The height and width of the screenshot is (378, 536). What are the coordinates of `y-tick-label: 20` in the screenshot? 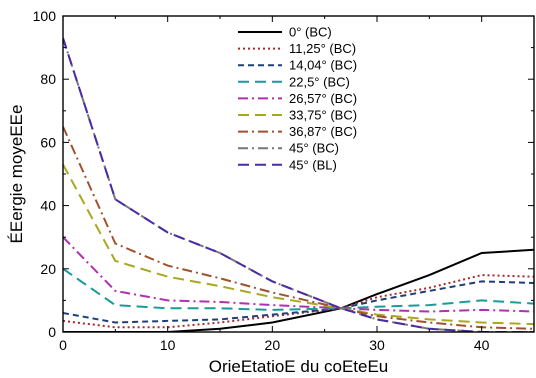 It's located at (48, 269).